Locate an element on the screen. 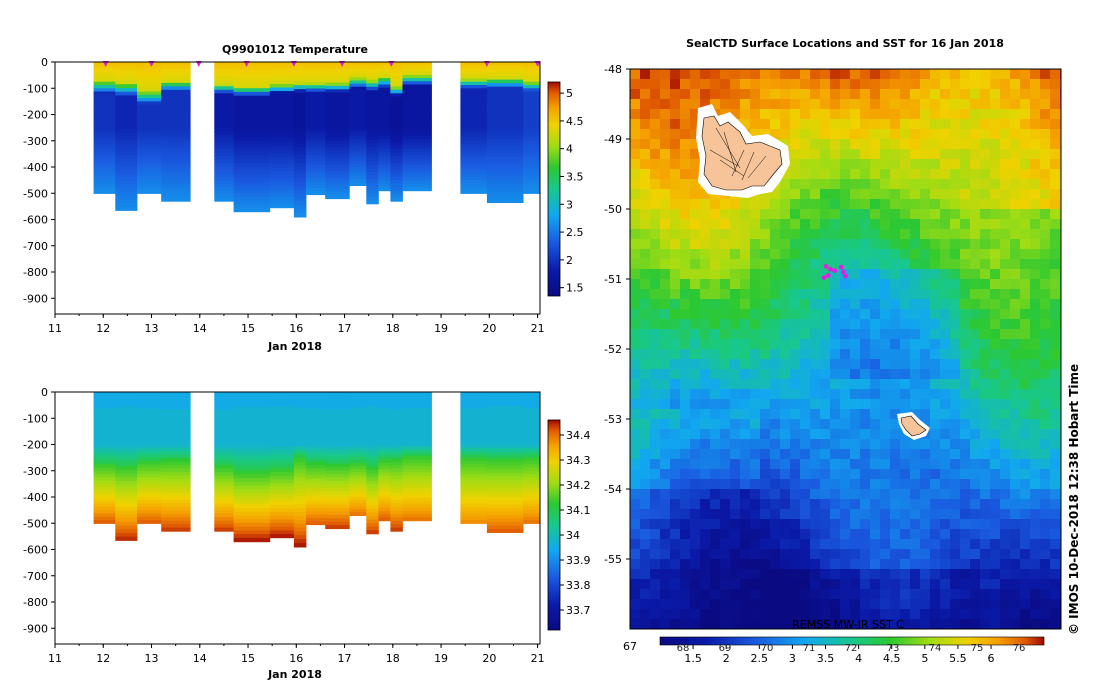 Image resolution: width=1099 pixels, height=700 pixels. colorbar-tick-label: 3.5 is located at coordinates (575, 176).